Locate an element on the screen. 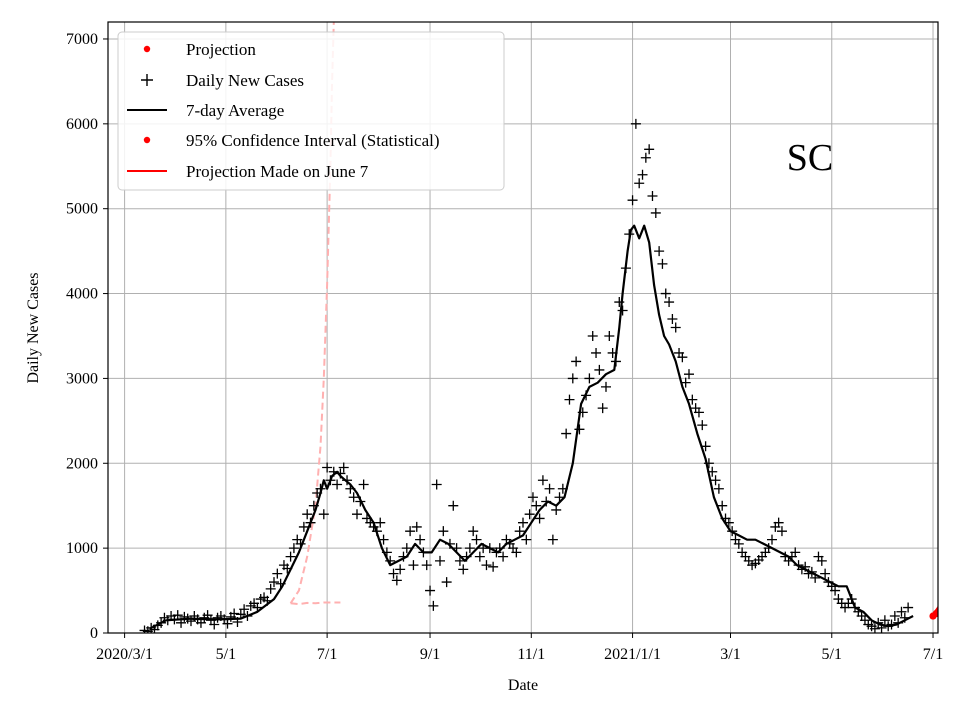 This screenshot has height=720, width=960. legend-marker-confidence-interval is located at coordinates (147, 140).